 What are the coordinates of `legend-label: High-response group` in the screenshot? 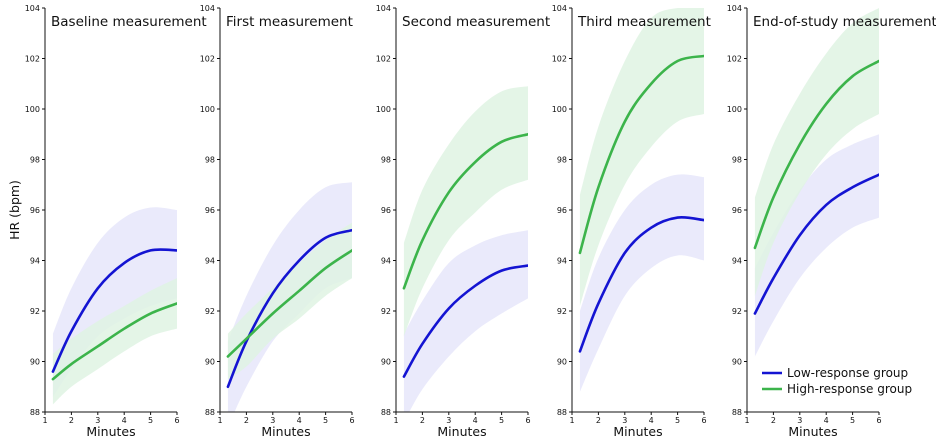 It's located at (849, 389).